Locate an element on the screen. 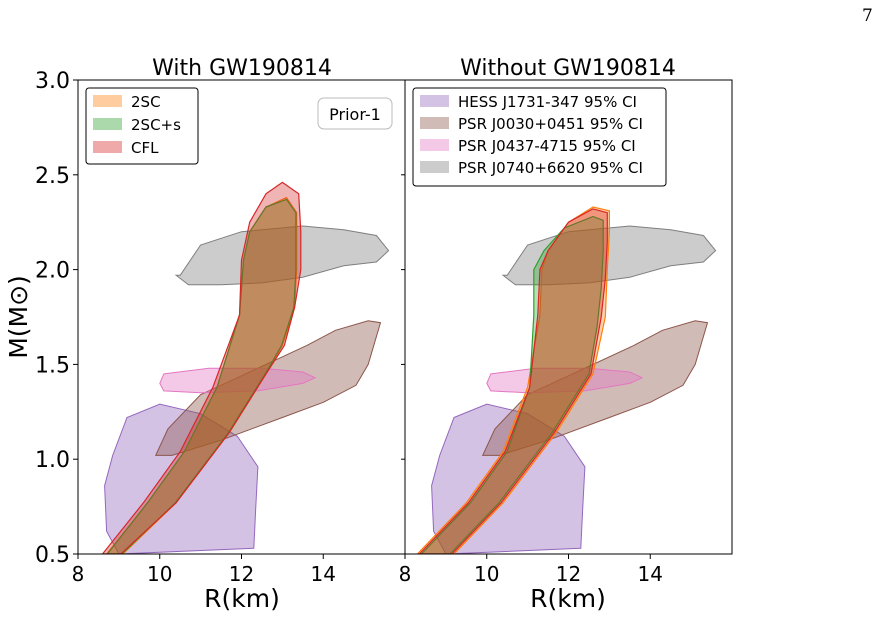 Image resolution: width=883 pixels, height=618 pixels. region-psr-j0030-0451-95-ci is located at coordinates (595, 388).